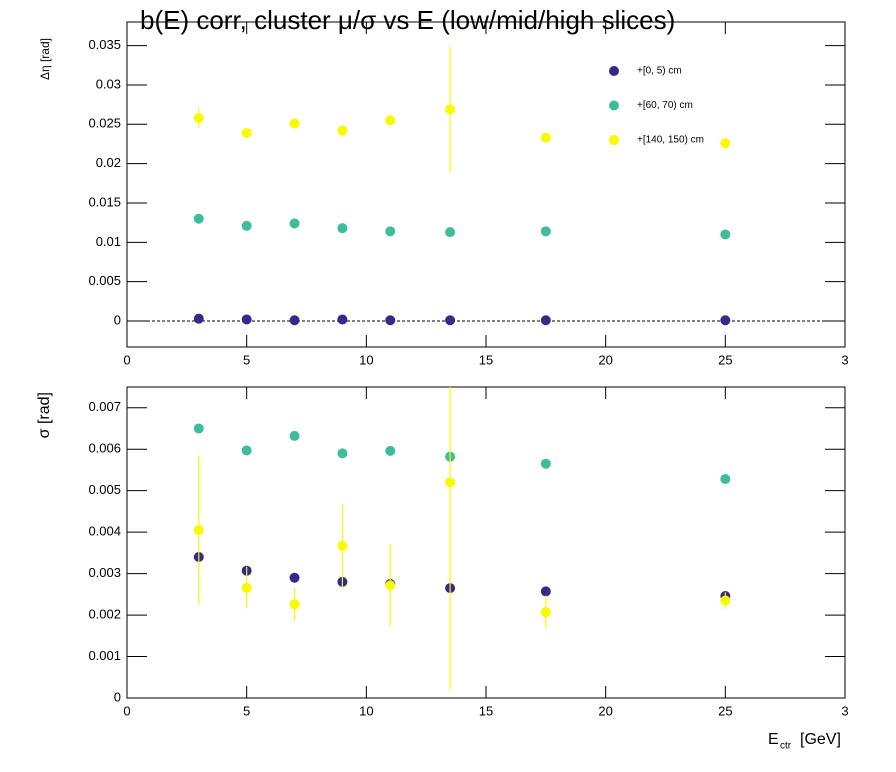 Image resolution: width=896 pixels, height=772 pixels. Describe the element at coordinates (665, 105) in the screenshot. I see `legend-label: +[60, 70) cm` at that location.